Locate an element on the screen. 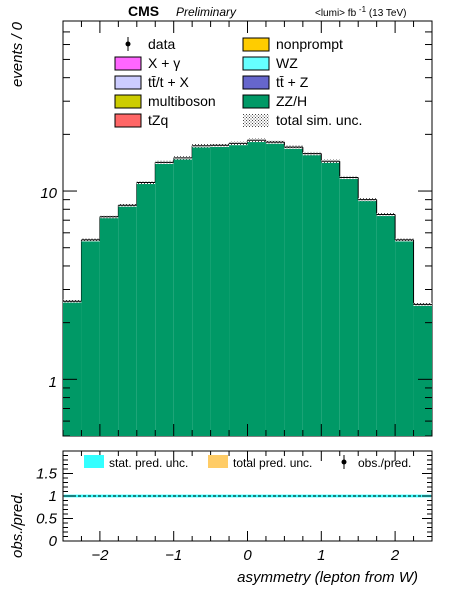 This screenshot has width=450, height=600. legend-item: tZq is located at coordinates (141, 120).